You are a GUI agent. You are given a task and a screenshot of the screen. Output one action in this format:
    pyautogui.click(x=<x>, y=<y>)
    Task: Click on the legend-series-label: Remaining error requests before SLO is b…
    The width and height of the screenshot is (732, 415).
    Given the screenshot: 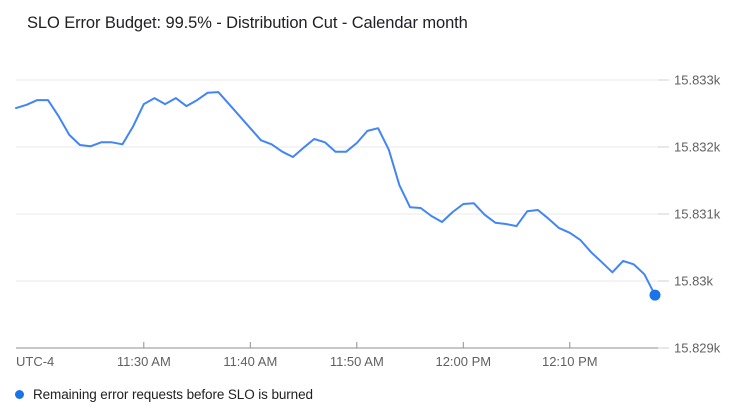 What is the action you would take?
    pyautogui.click(x=173, y=394)
    